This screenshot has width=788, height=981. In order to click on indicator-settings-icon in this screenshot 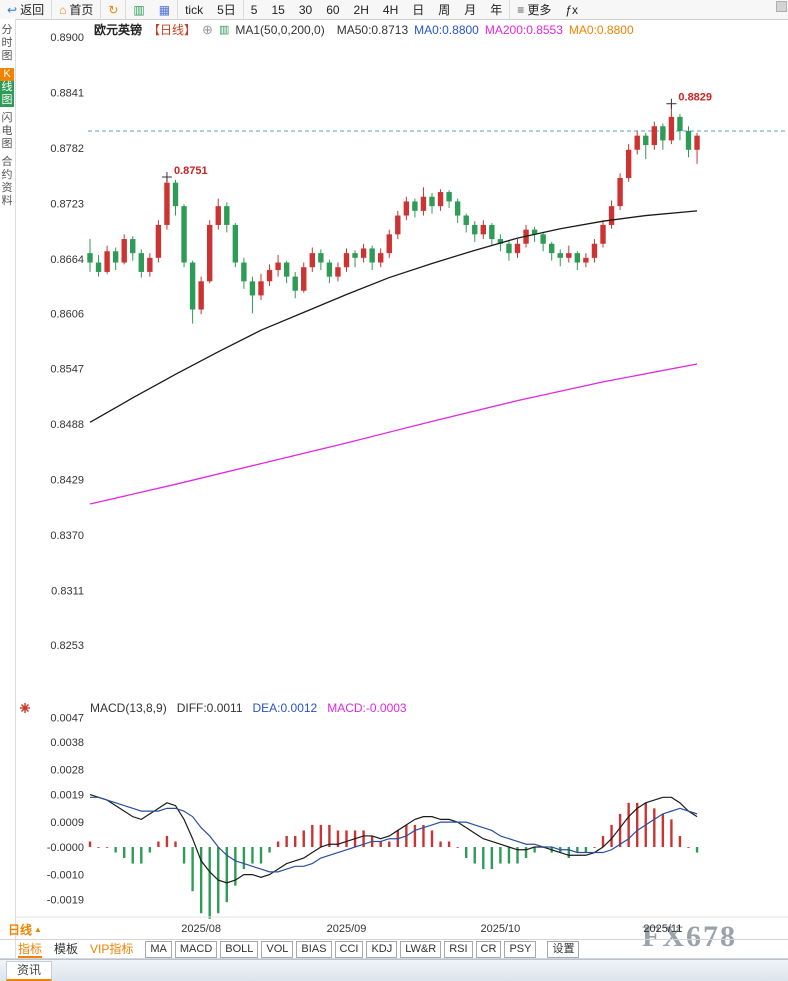, I will do `click(25, 707)`.